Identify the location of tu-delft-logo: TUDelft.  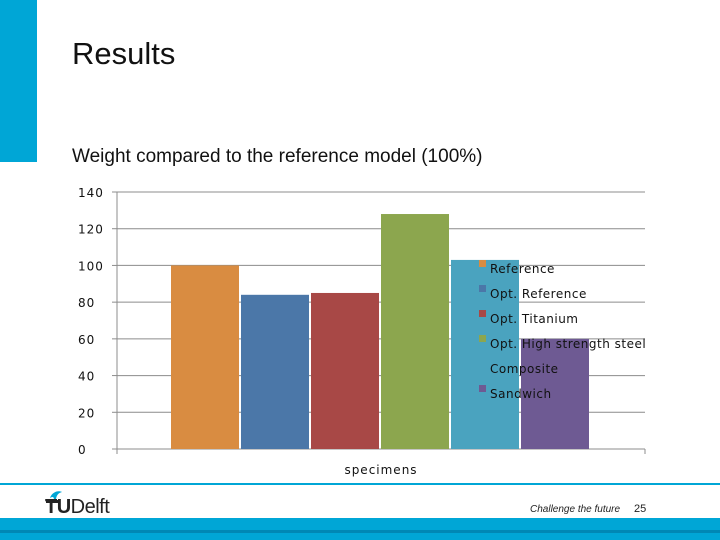
(77, 507).